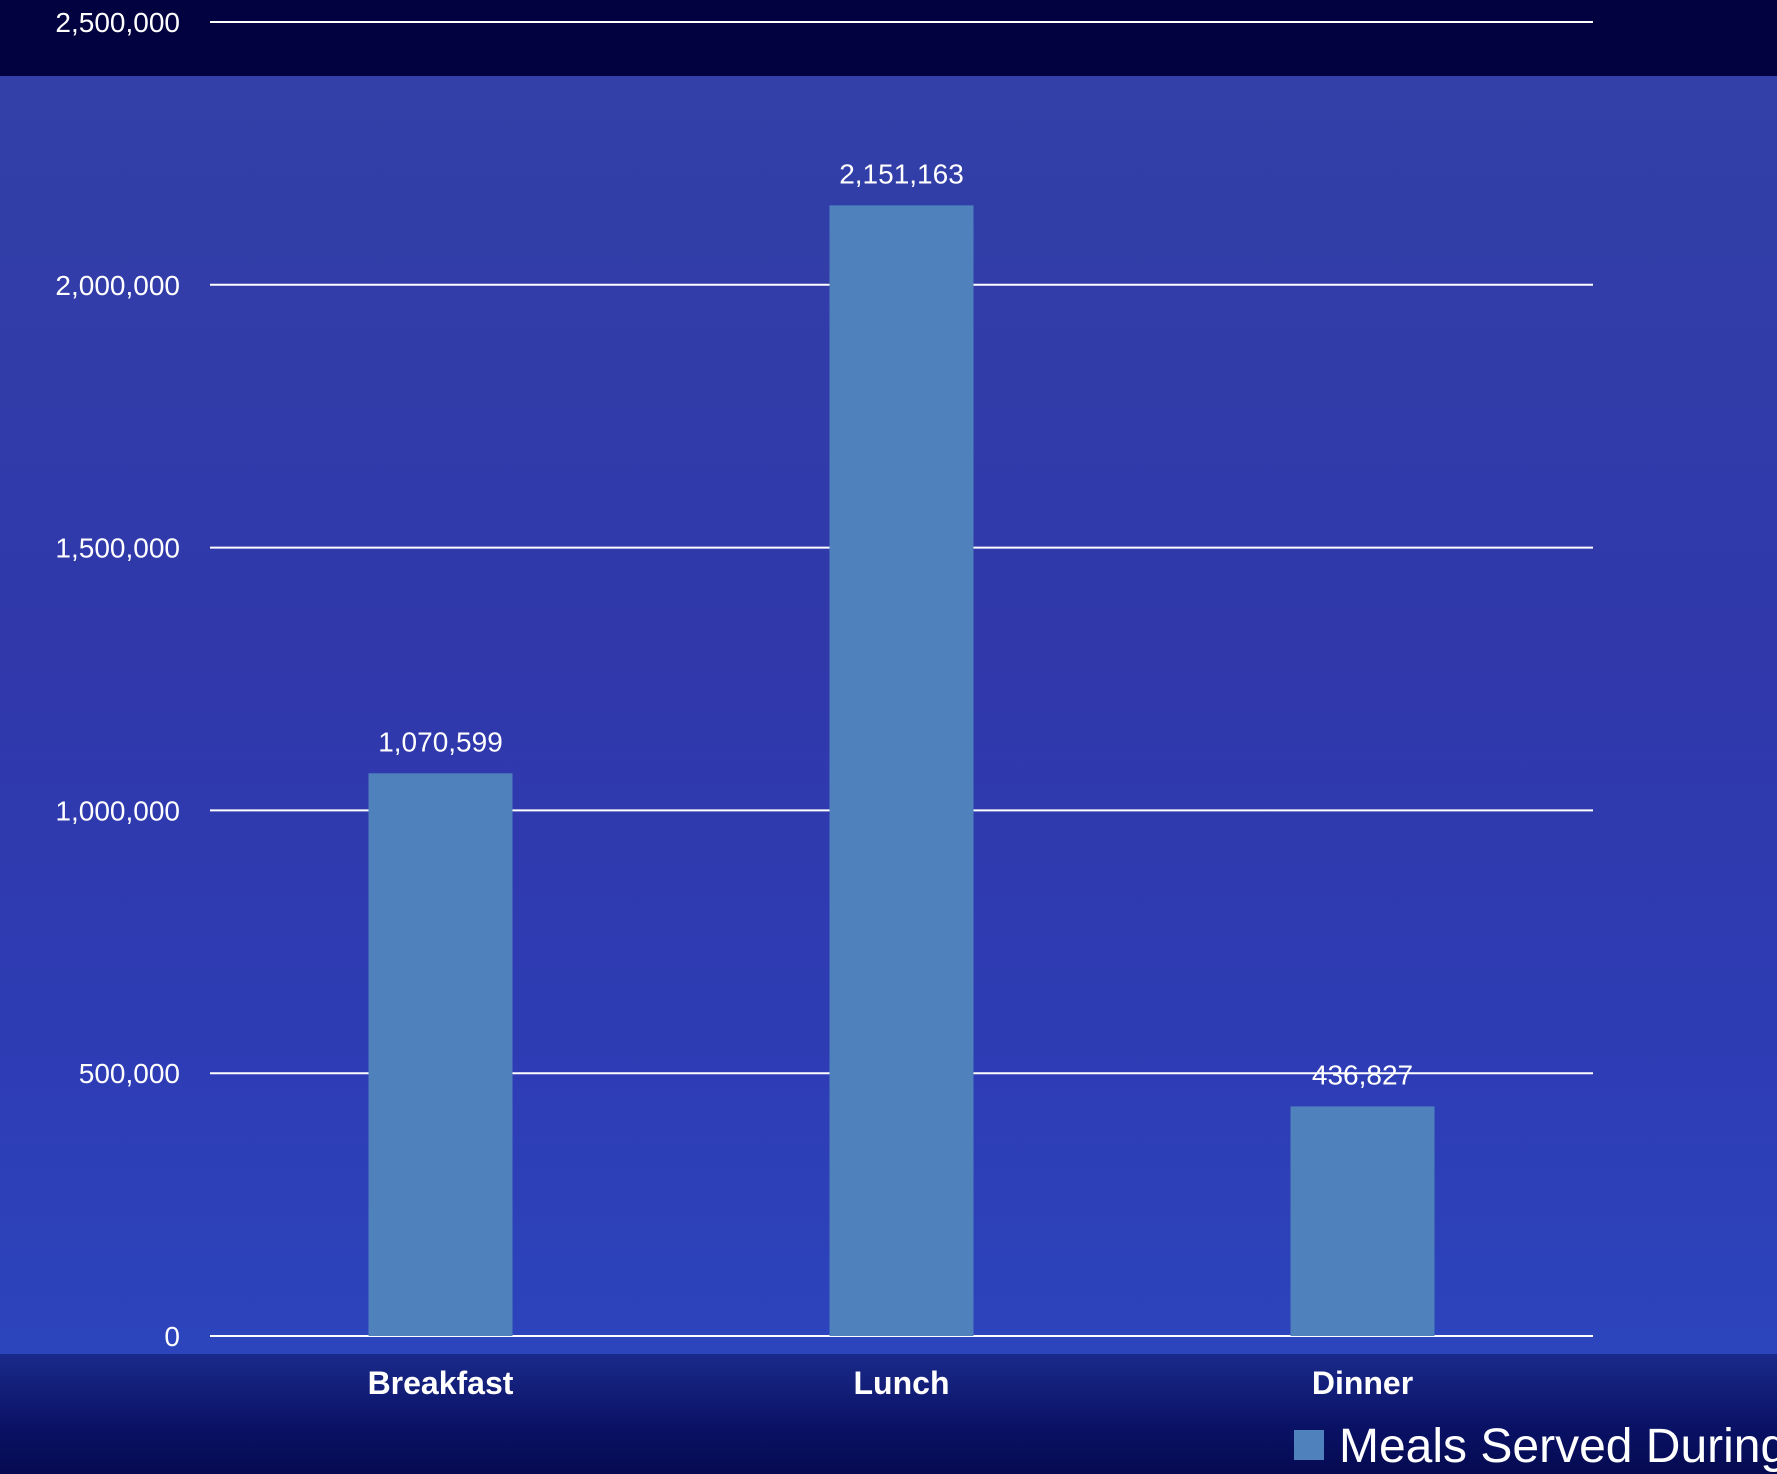  Describe the element at coordinates (1309, 1445) in the screenshot. I see `legend-swatch` at that location.